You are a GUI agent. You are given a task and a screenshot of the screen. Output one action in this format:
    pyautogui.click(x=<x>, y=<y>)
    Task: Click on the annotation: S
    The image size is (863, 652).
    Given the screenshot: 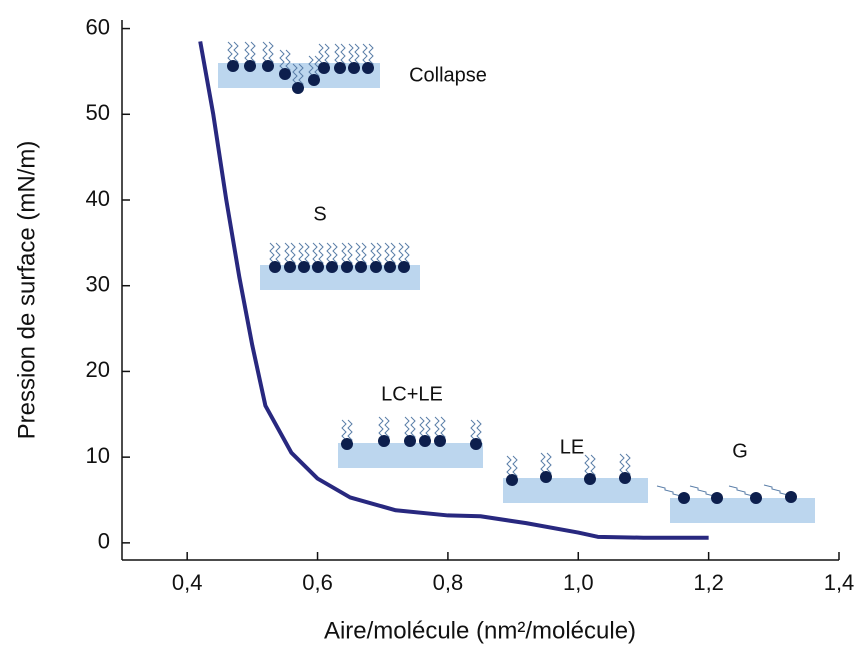 What is the action you would take?
    pyautogui.click(x=319, y=214)
    